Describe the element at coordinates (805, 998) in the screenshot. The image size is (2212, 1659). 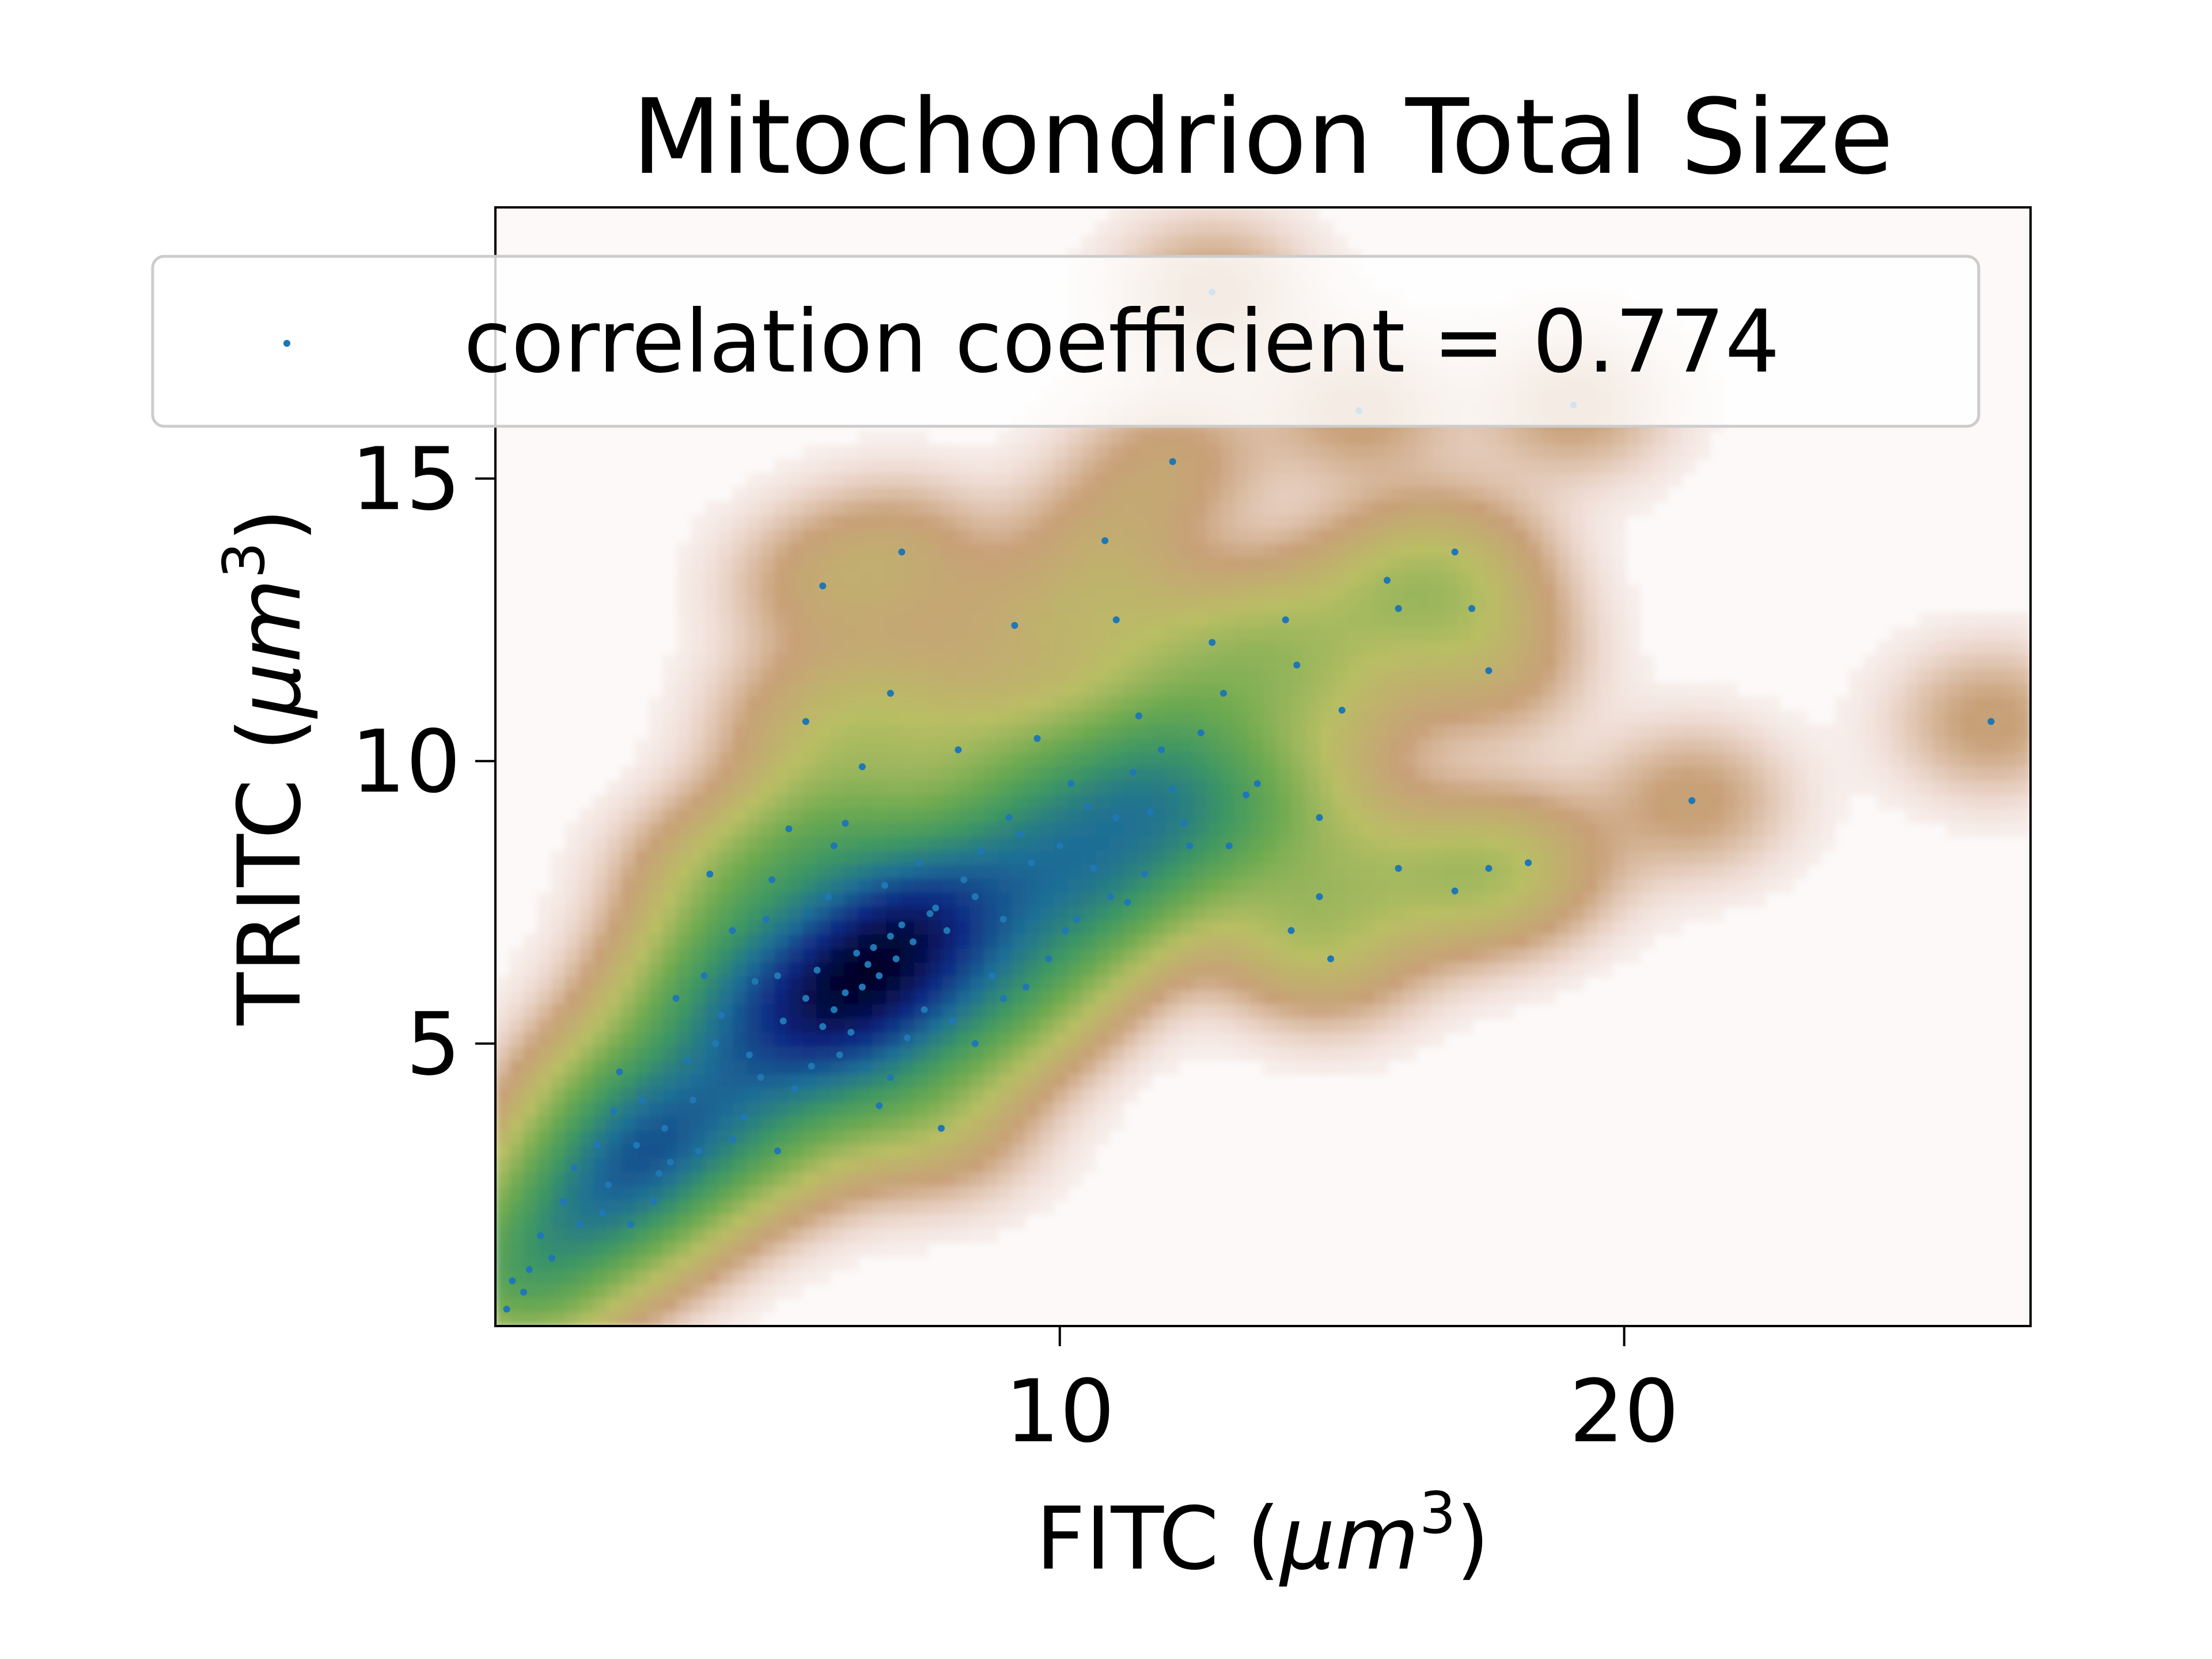
I see `scatter-point` at that location.